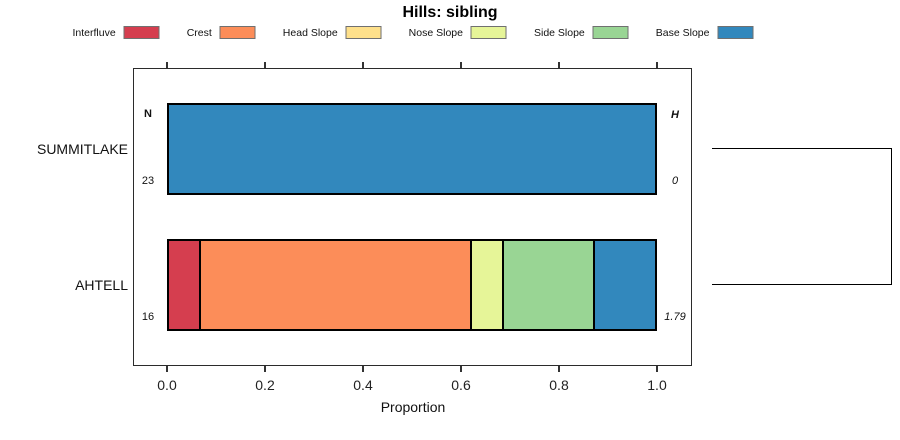 The width and height of the screenshot is (900, 440). What do you see at coordinates (485, 285) in the screenshot?
I see `bar-segment-nose-slope` at bounding box center [485, 285].